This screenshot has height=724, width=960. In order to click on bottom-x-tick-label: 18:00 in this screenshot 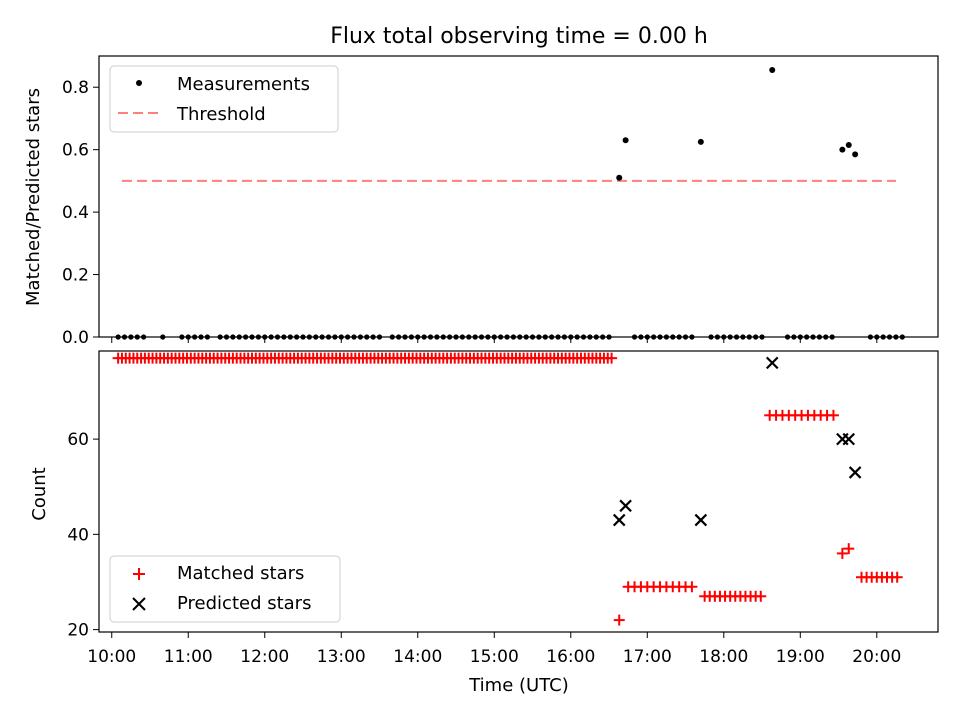, I will do `click(723, 657)`.